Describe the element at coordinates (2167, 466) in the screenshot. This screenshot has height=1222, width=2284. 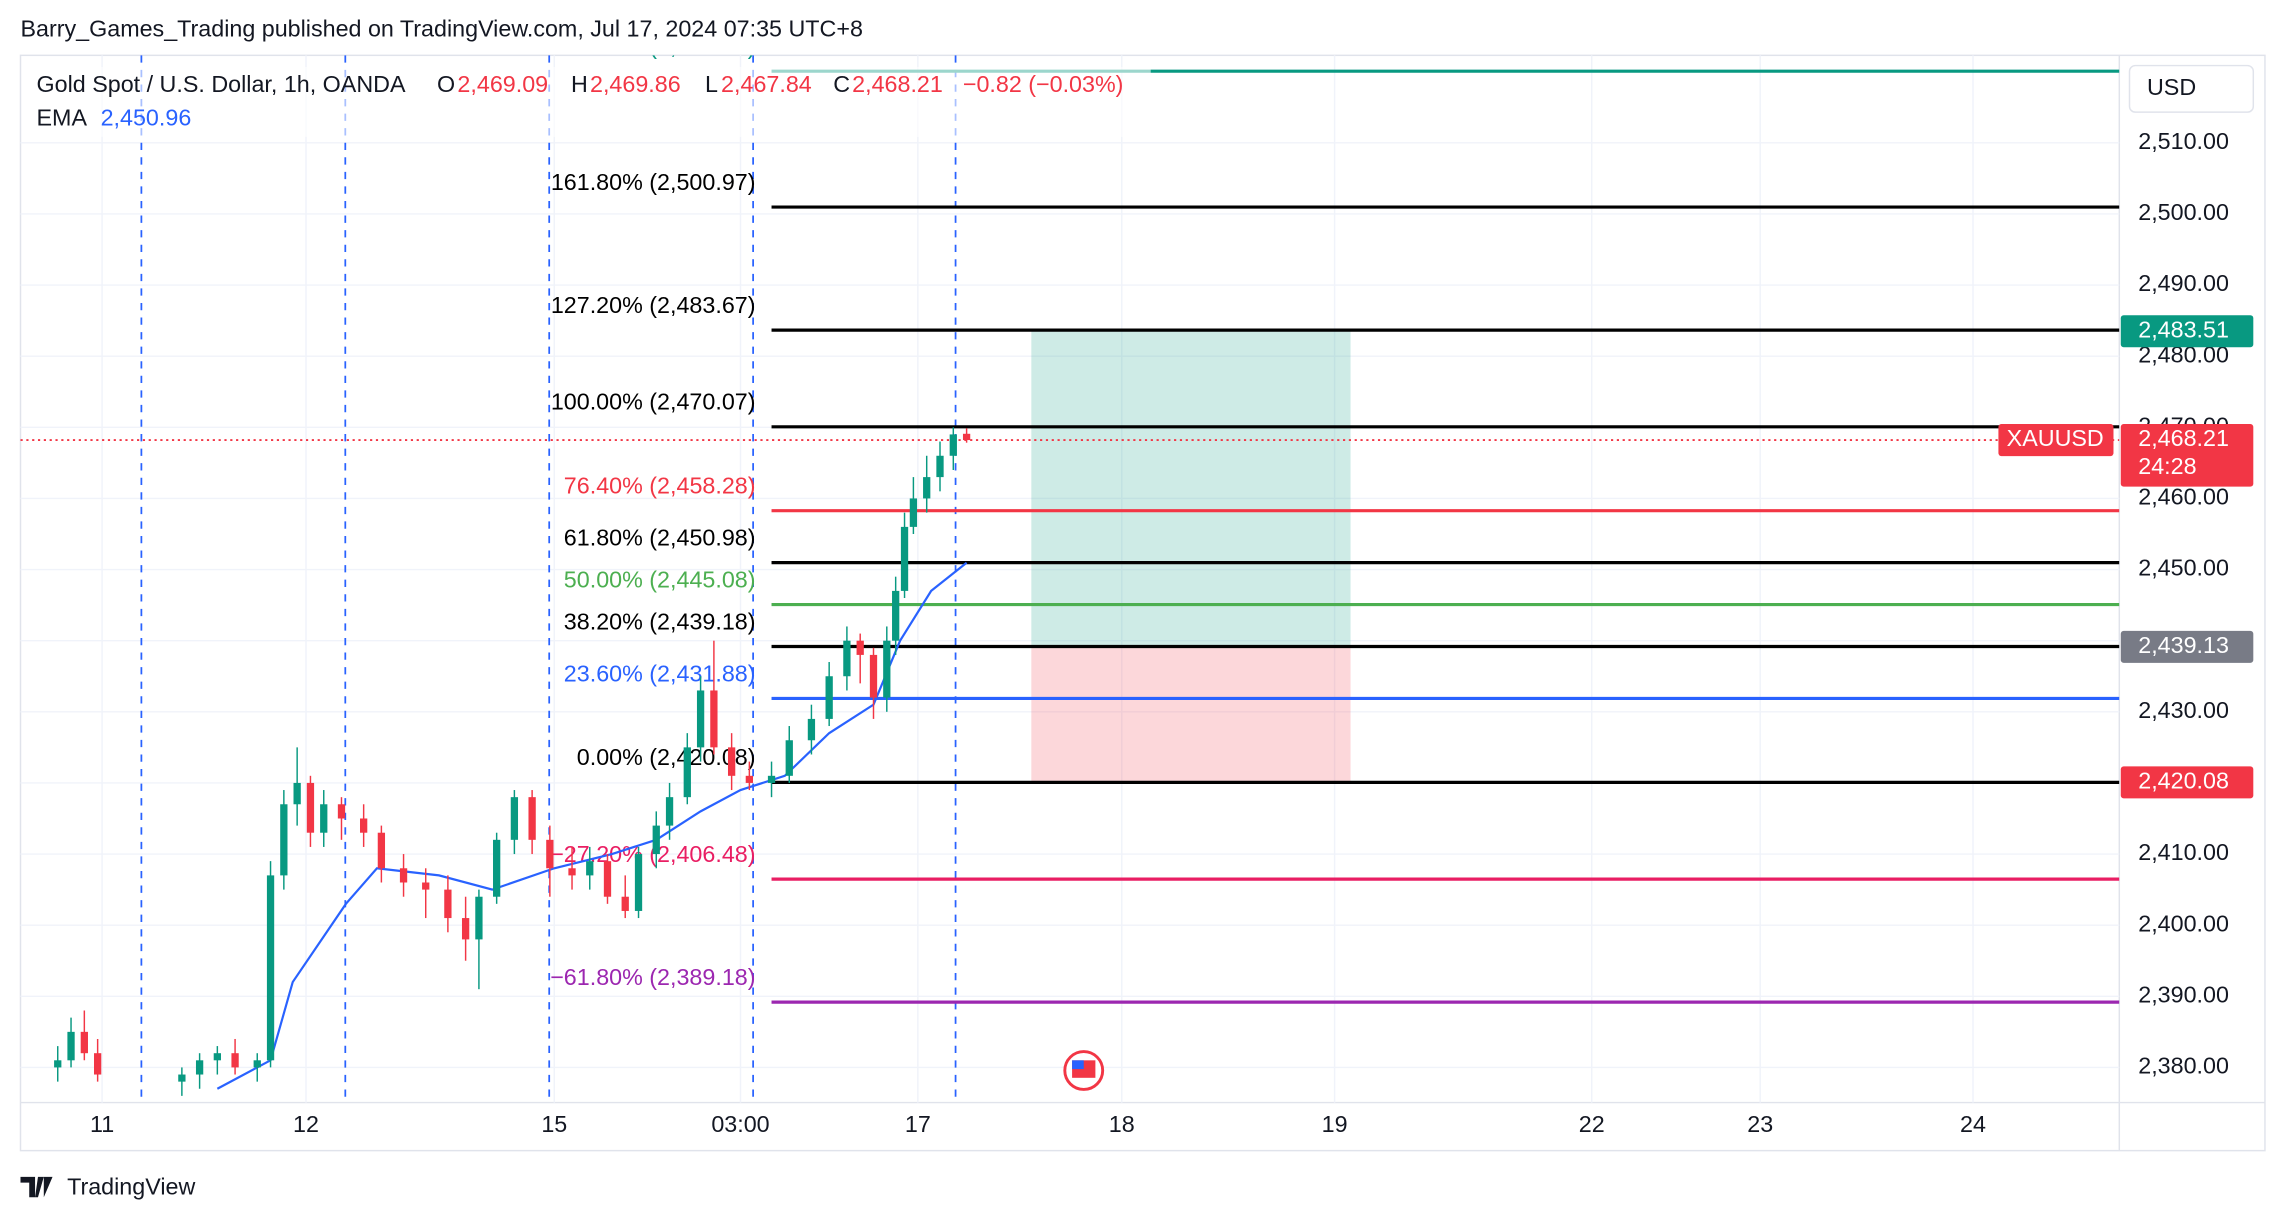
I see `countdown: 24:28` at that location.